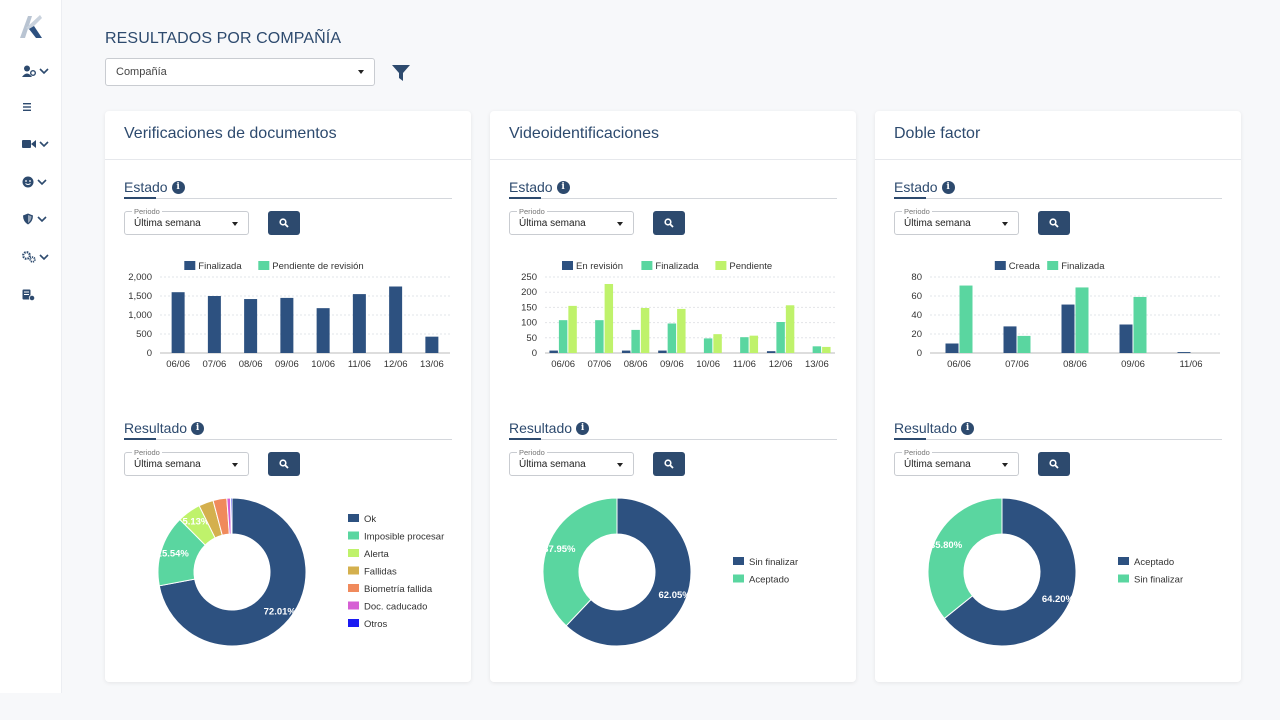  I want to click on period-label: Periodo, so click(147, 211).